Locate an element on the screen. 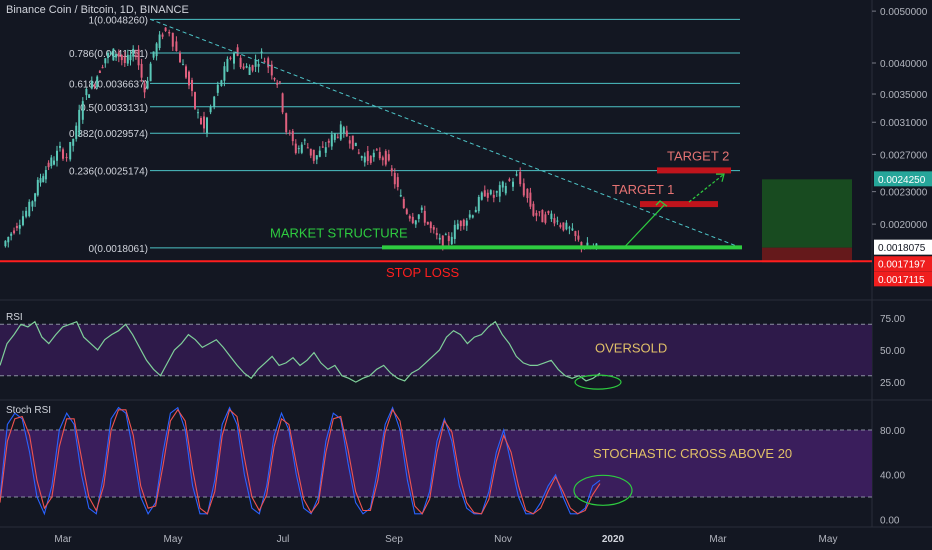 This screenshot has width=932, height=550. price-tag-label: 0.0024250 is located at coordinates (902, 180).